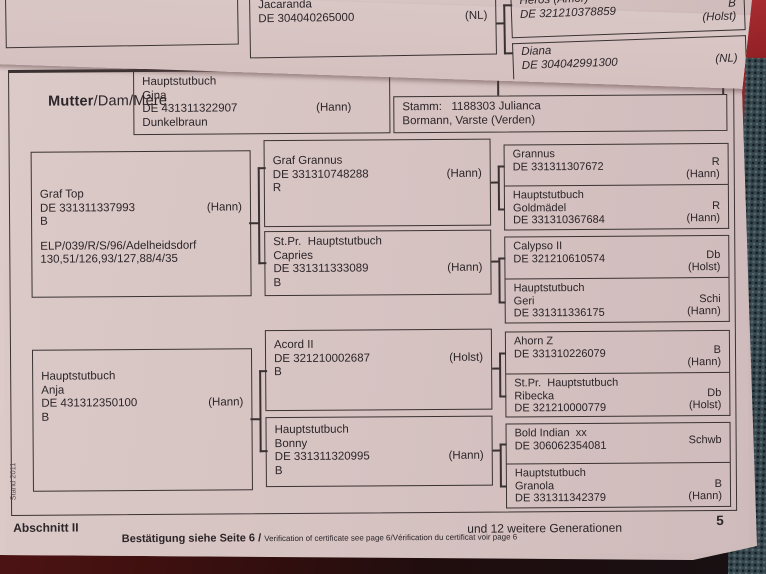  Describe the element at coordinates (193, 539) in the screenshot. I see `footer-confirmation-bold: Bestätigung siehe Seite 6 /` at that location.